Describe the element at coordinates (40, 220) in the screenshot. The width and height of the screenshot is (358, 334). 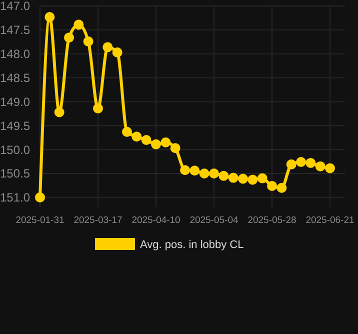
I see `x-tick-label: 2025-01-31` at that location.